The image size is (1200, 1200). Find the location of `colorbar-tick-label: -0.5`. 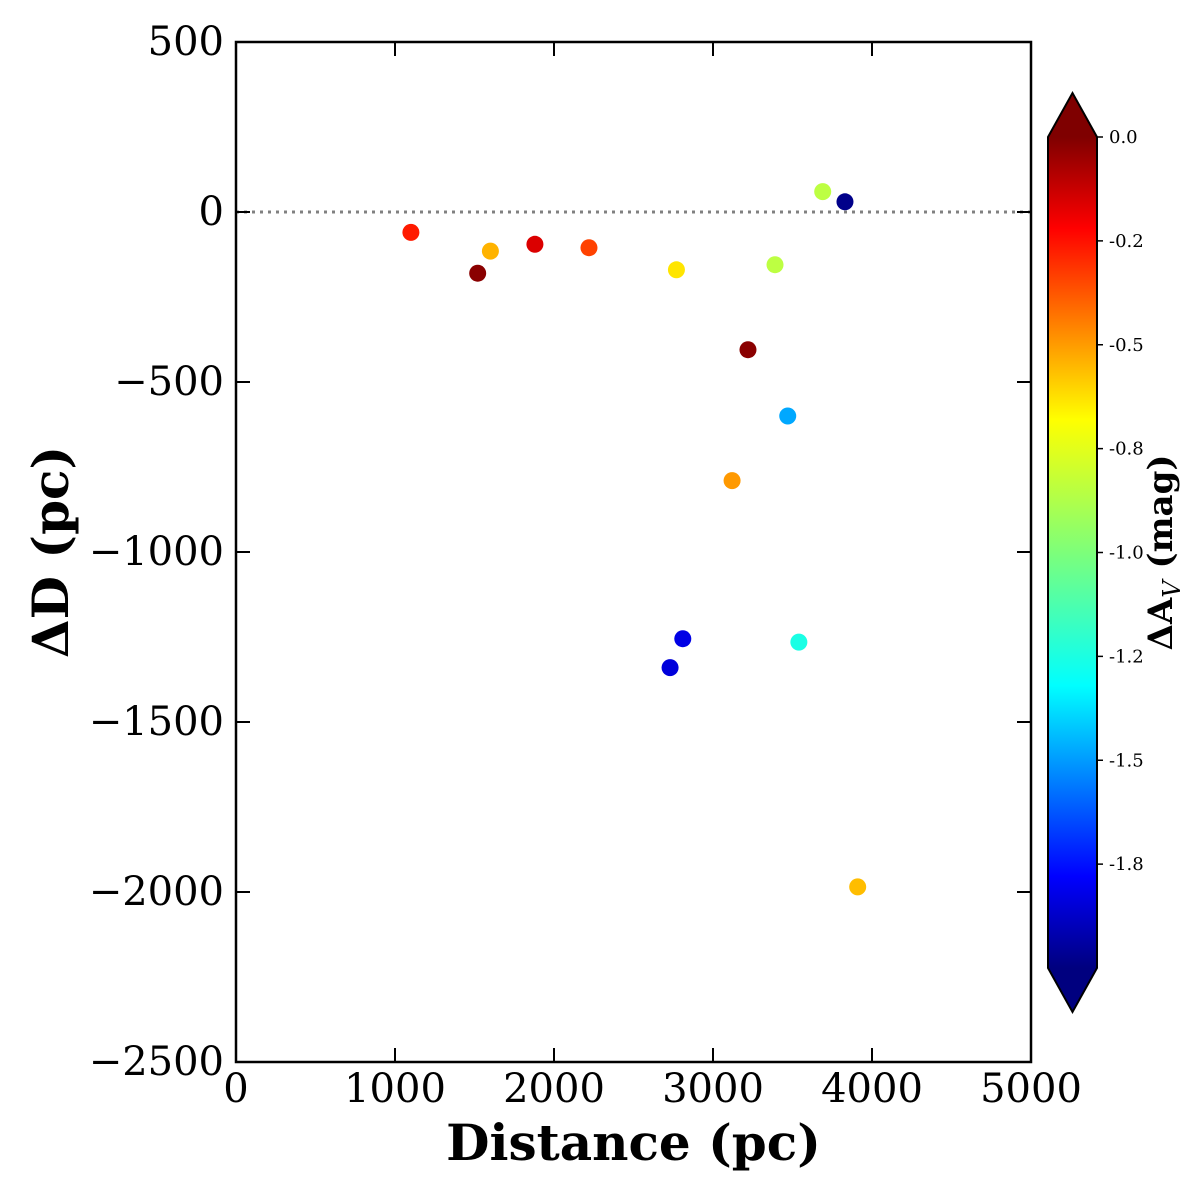

colorbar-tick-label: -0.5 is located at coordinates (1126, 345).